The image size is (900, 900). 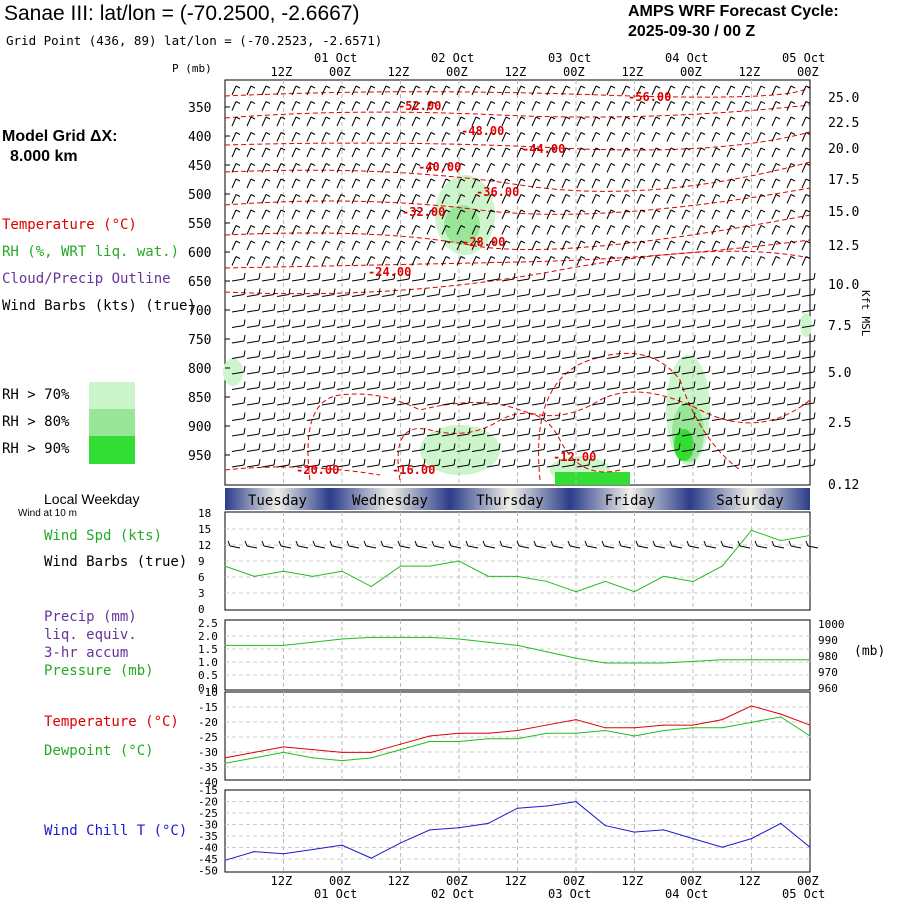 I want to click on weekday-cell, so click(x=277, y=499).